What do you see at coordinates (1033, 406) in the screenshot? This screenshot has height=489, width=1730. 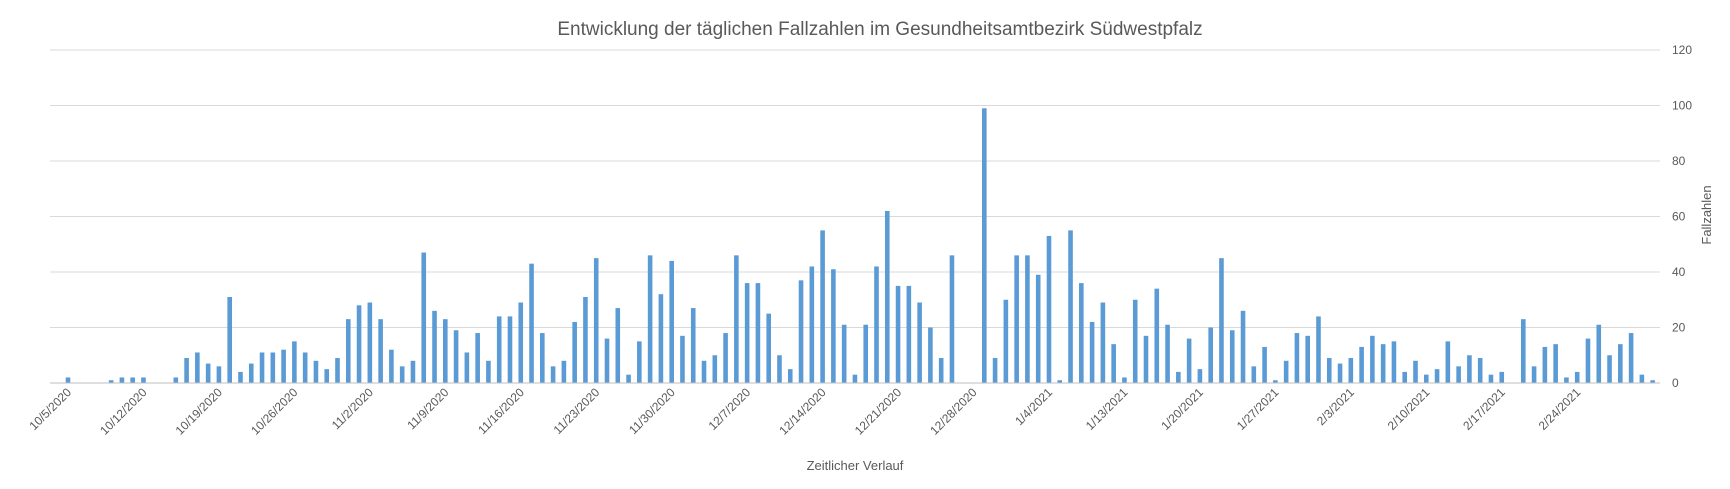 I see `x-tick-label: 1/4/2021` at bounding box center [1033, 406].